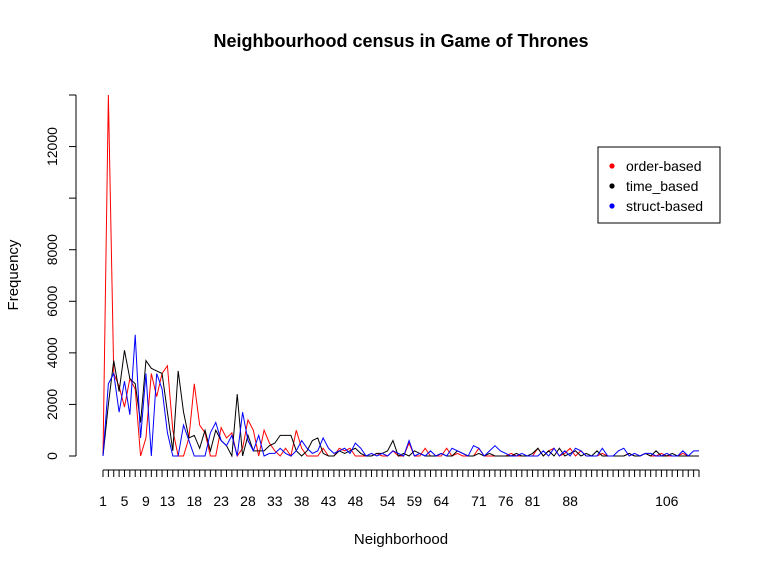  What do you see at coordinates (664, 206) in the screenshot?
I see `legend-label: struct-based` at bounding box center [664, 206].